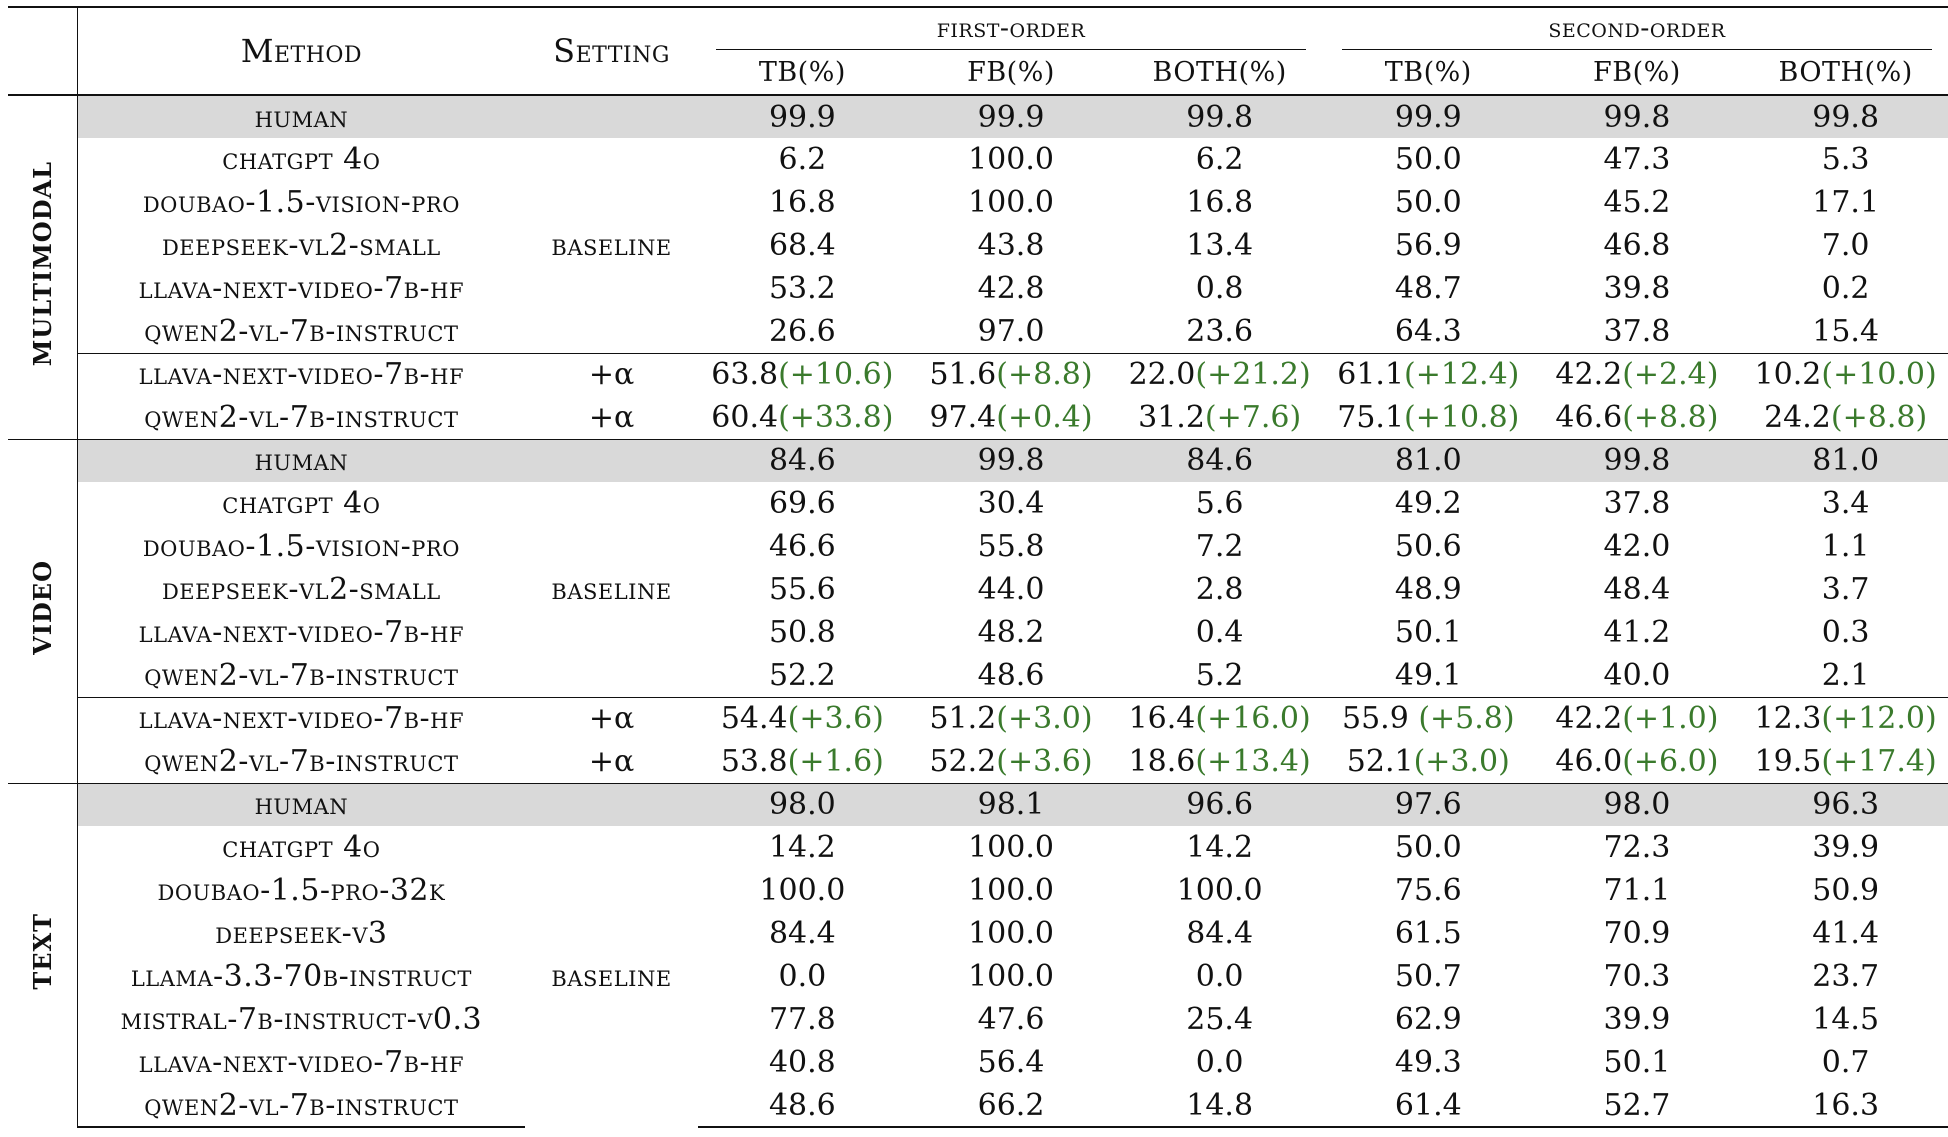 This screenshot has height=1137, width=1948. Describe the element at coordinates (1011, 288) in the screenshot. I see `value-cell: 42.8` at that location.